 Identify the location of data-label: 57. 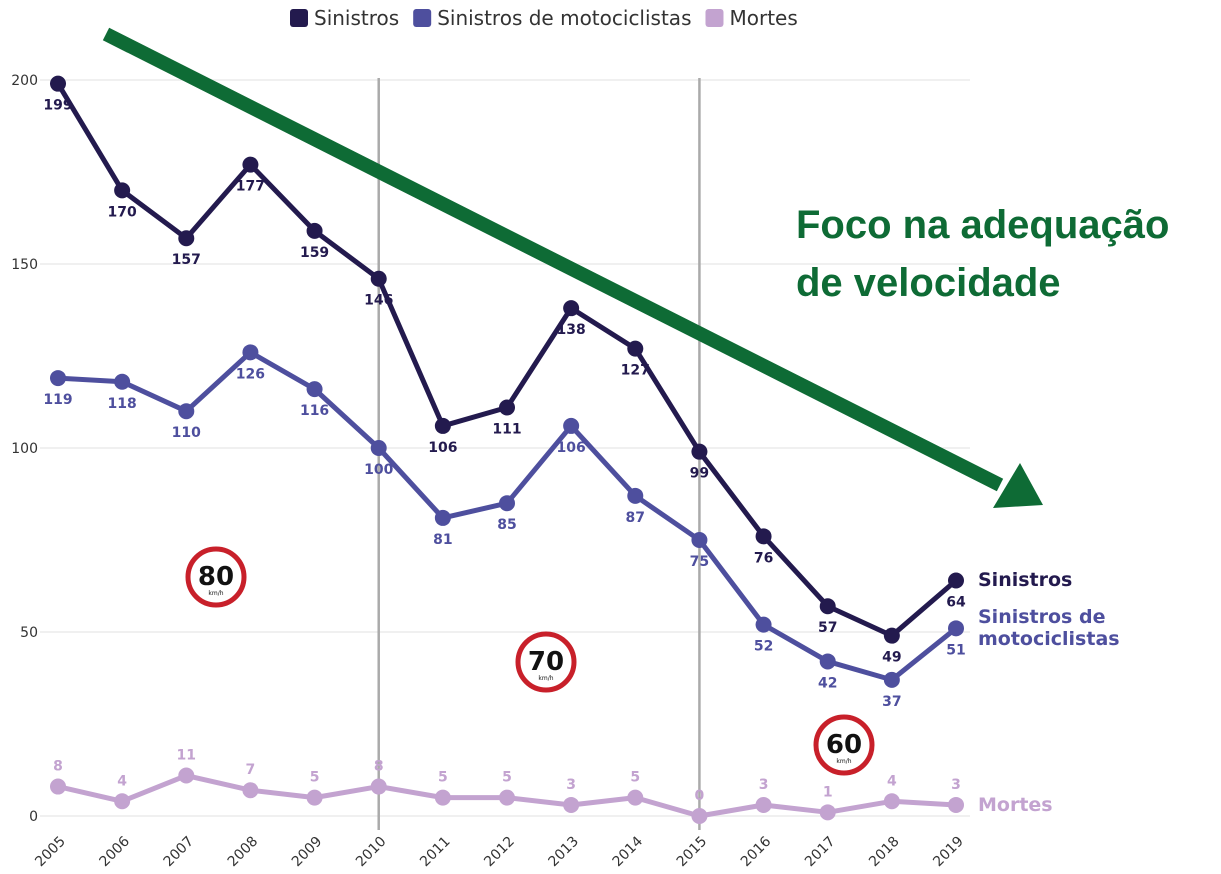
(827, 628).